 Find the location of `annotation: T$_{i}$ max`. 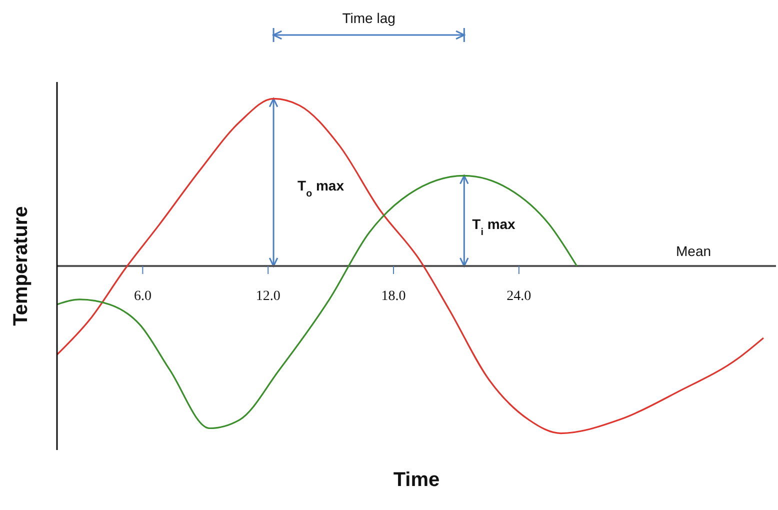

annotation: T$_{i}$ max is located at coordinates (494, 227).